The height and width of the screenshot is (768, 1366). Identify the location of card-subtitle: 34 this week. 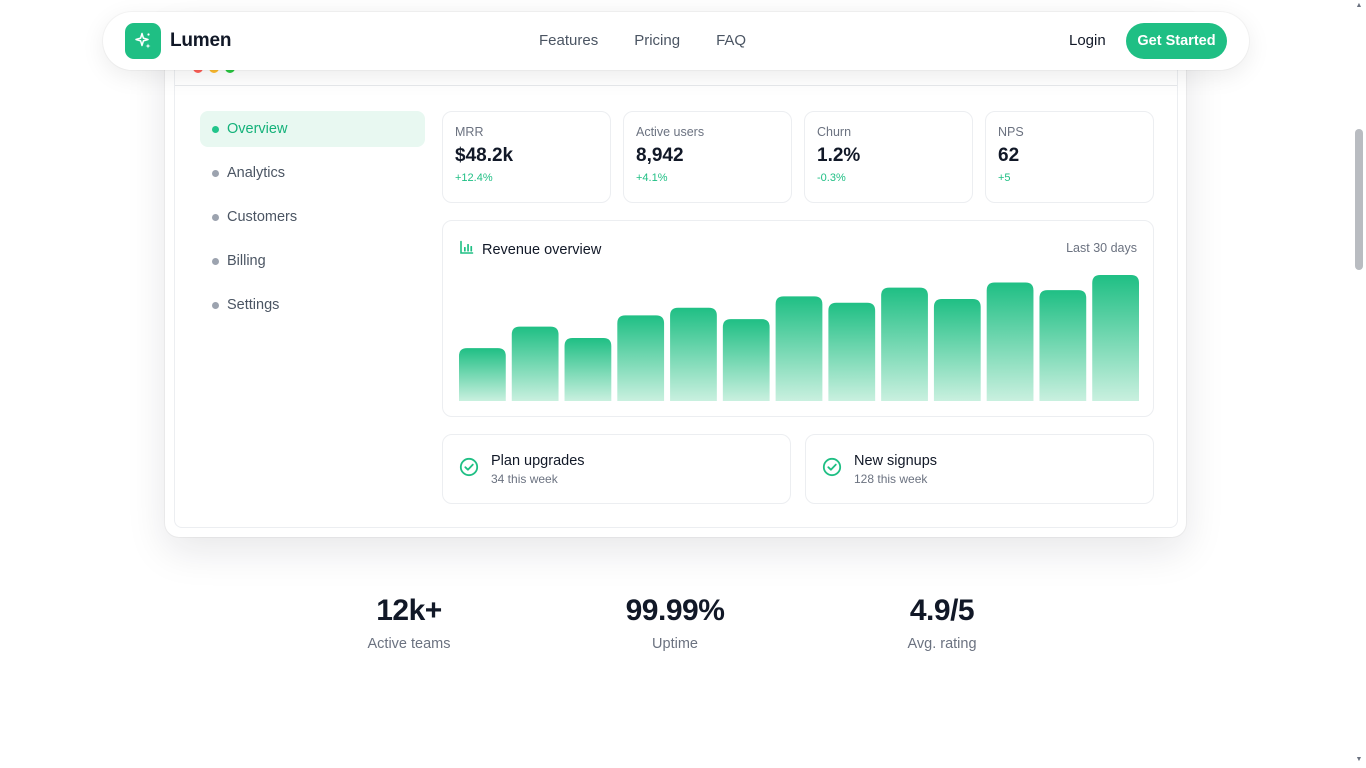
(524, 478).